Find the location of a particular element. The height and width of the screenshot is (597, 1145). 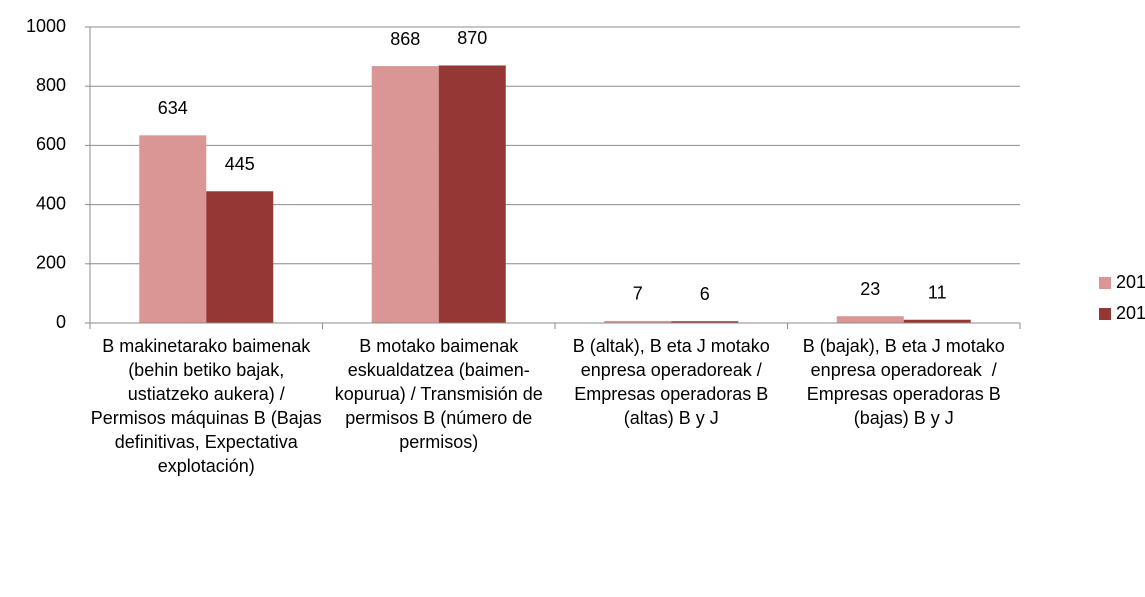

data-label: 11 is located at coordinates (937, 292).